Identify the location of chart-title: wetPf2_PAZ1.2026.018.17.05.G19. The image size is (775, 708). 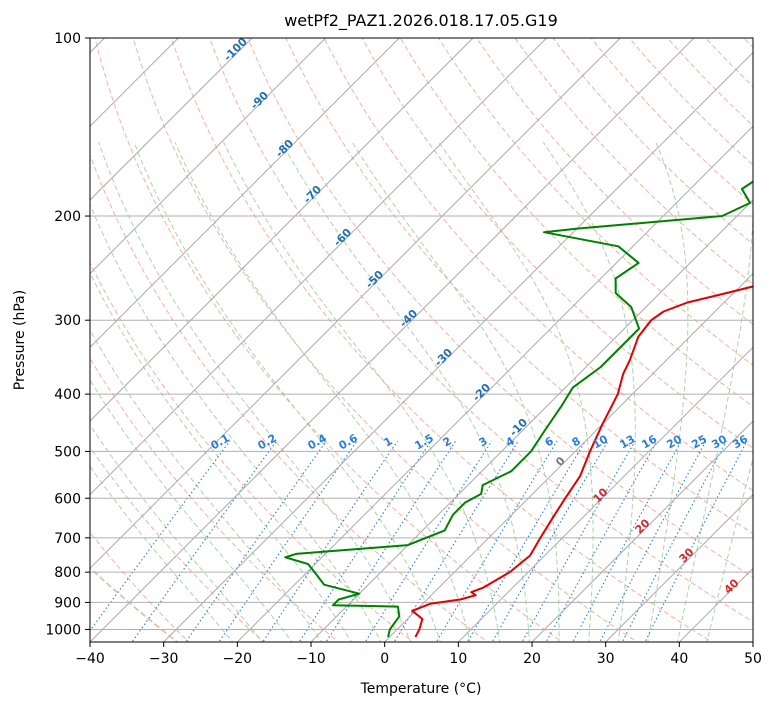
(421, 21).